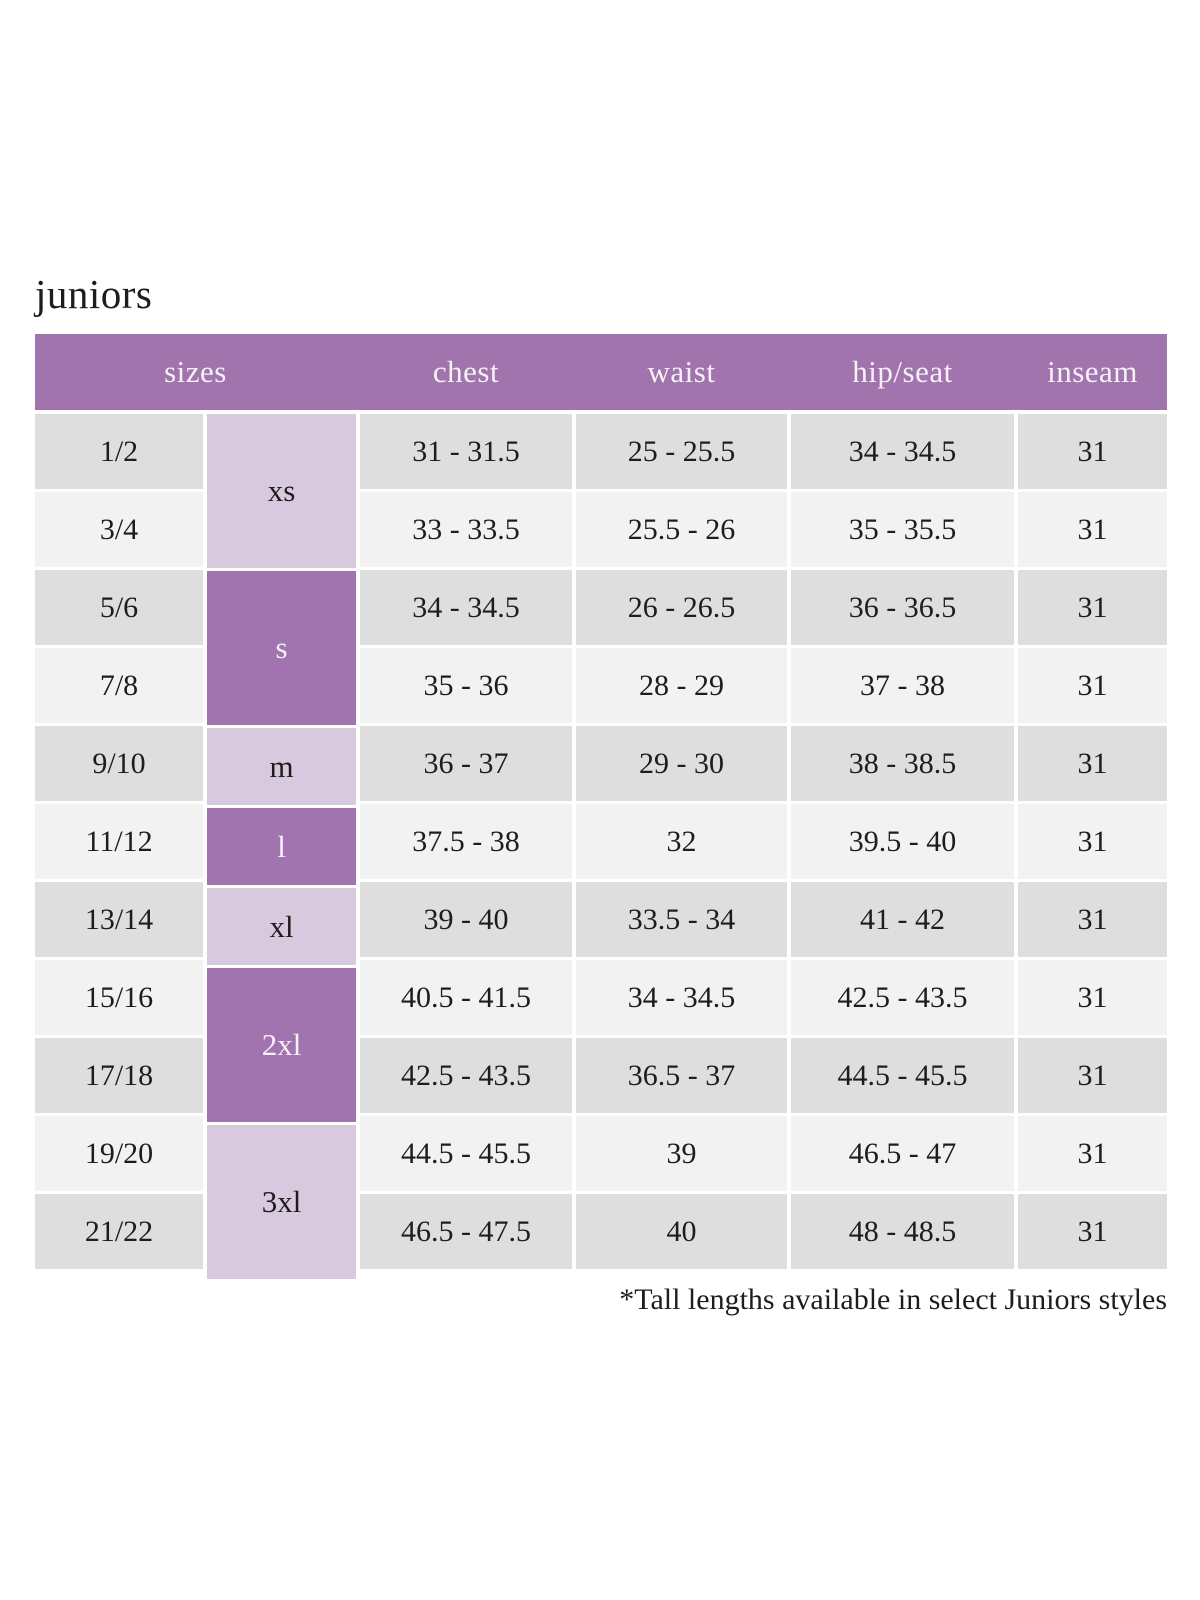  Describe the element at coordinates (902, 997) in the screenshot. I see `cell-hip-seat: 42.5 - 43.5` at that location.